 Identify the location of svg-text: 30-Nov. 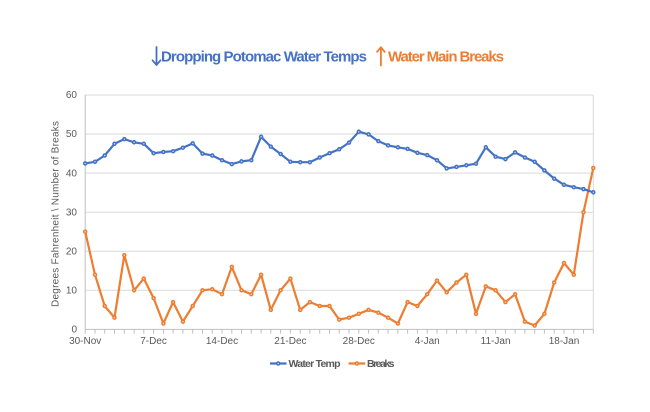
(85, 341).